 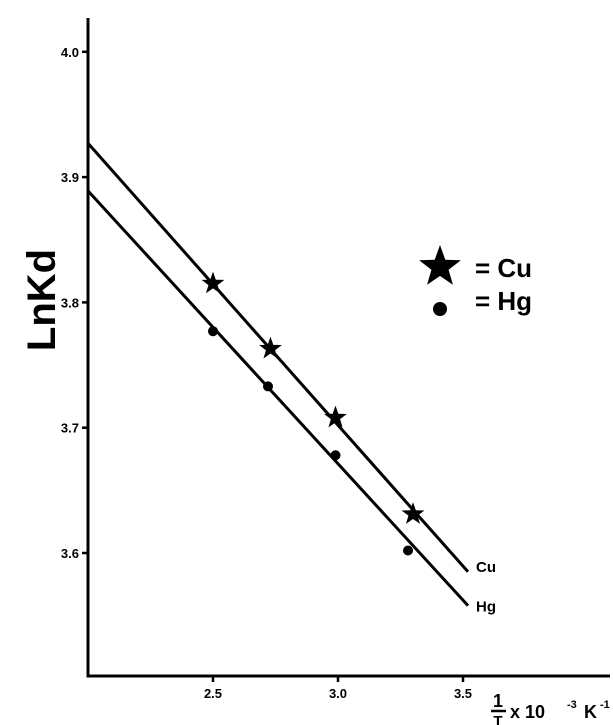 I want to click on x-tick-label: 3.5, so click(x=463, y=693).